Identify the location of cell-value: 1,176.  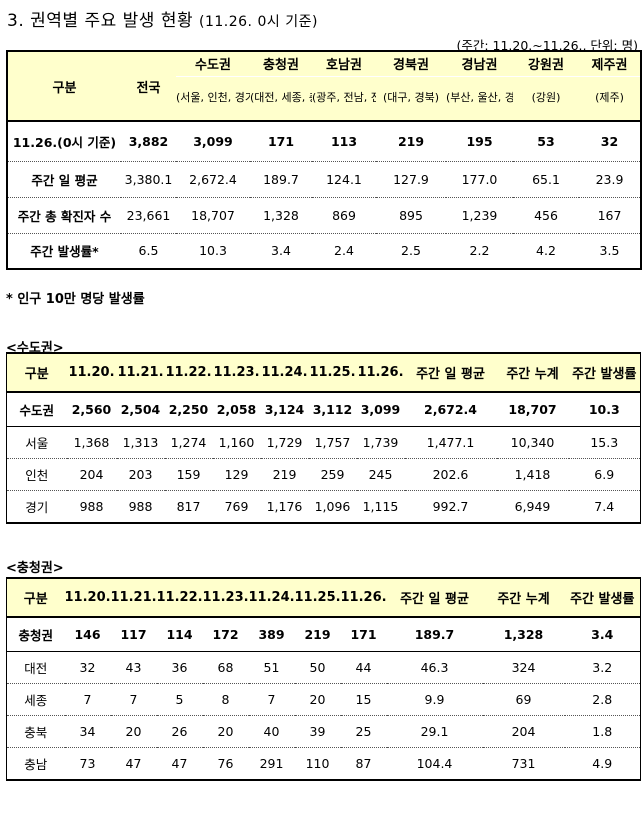
(284, 506).